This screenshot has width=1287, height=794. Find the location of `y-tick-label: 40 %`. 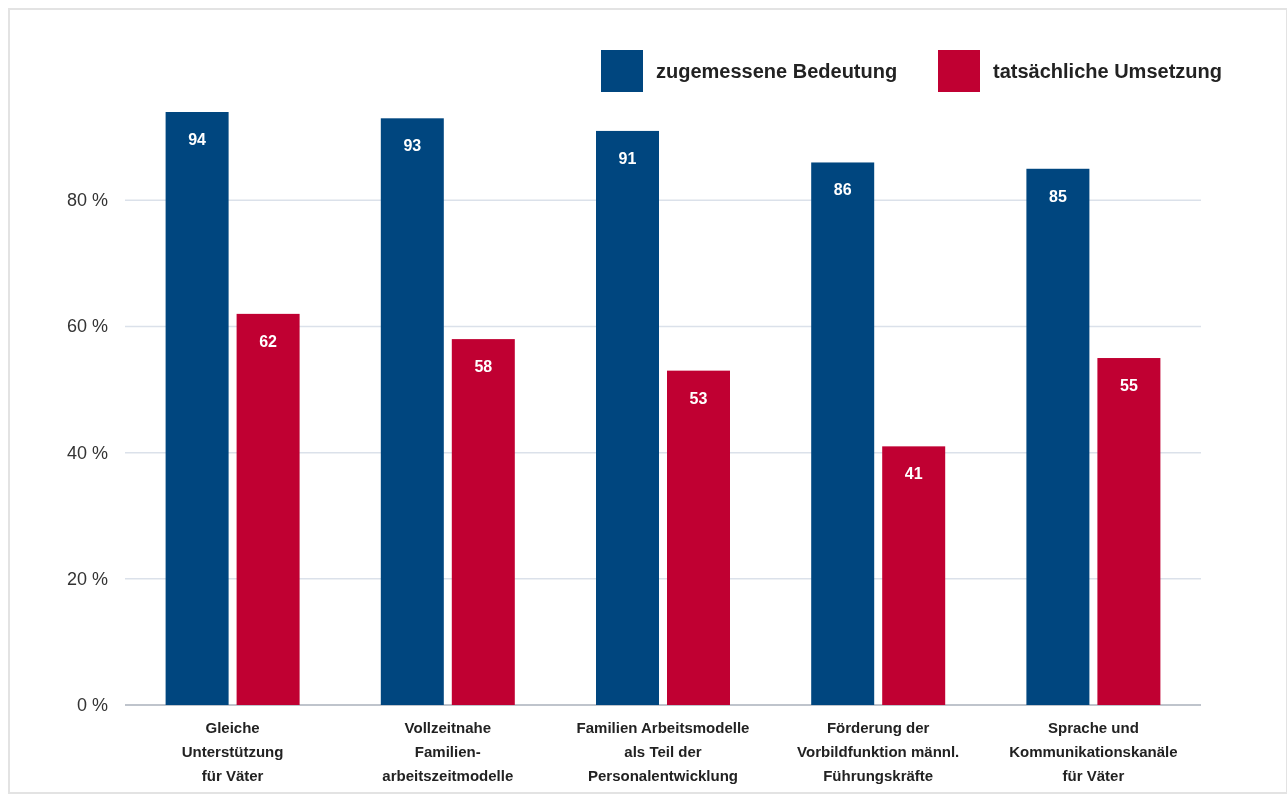

y-tick-label: 40 % is located at coordinates (87, 452).